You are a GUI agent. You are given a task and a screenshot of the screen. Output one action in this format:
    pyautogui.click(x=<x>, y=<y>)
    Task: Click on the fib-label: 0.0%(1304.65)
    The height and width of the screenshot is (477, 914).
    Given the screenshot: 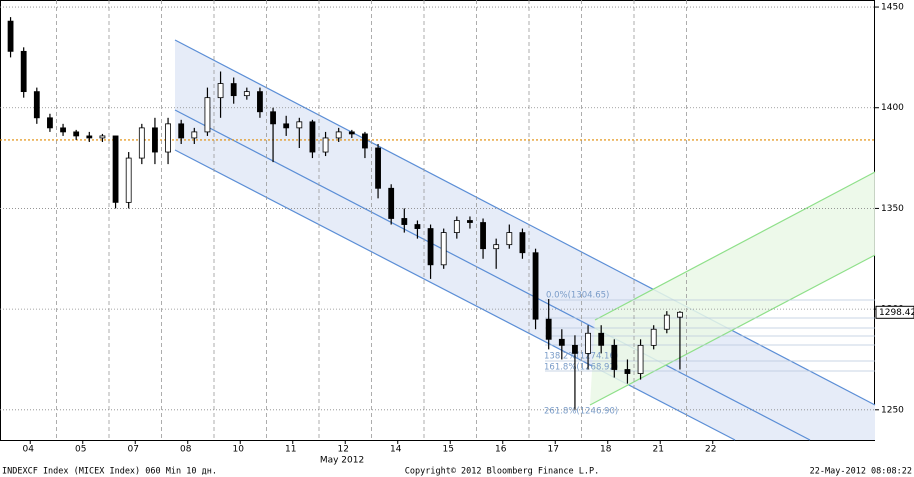 What is the action you would take?
    pyautogui.click(x=577, y=296)
    